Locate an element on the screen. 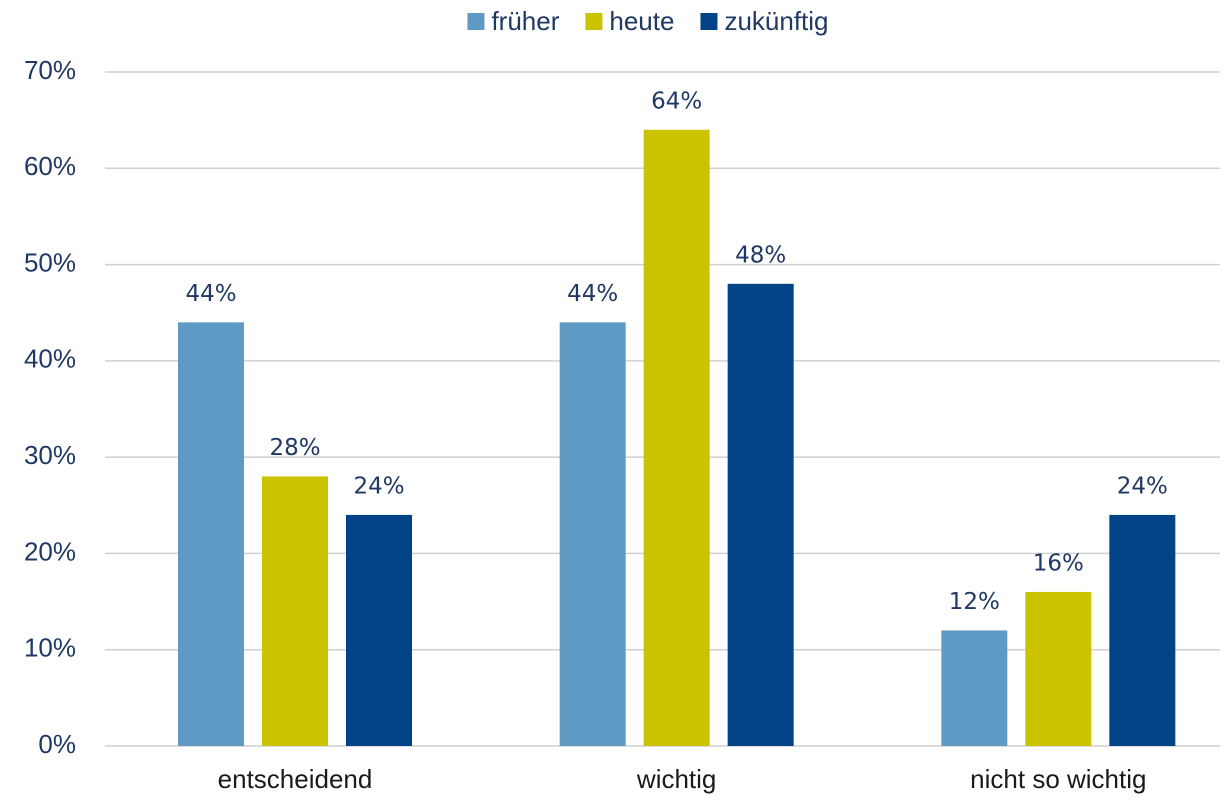 The width and height of the screenshot is (1225, 804). value-label: 64% is located at coordinates (676, 101).